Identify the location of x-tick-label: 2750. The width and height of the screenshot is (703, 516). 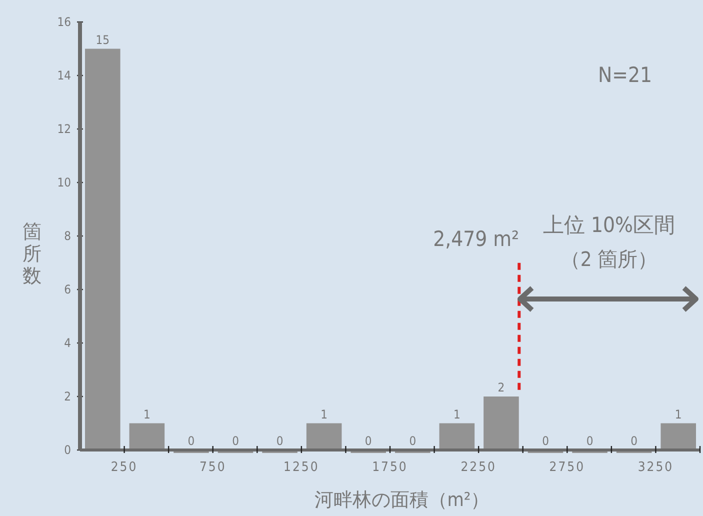
(567, 467).